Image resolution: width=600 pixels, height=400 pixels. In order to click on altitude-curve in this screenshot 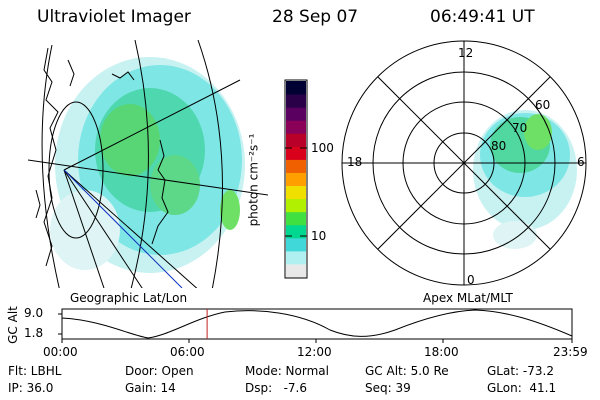, I will do `click(317, 324)`.